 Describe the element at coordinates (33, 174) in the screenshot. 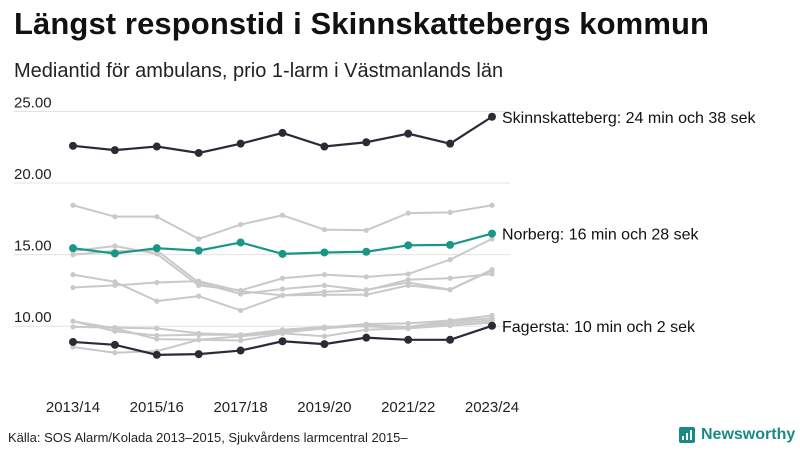

I see `y-tick-label: 20.00` at that location.